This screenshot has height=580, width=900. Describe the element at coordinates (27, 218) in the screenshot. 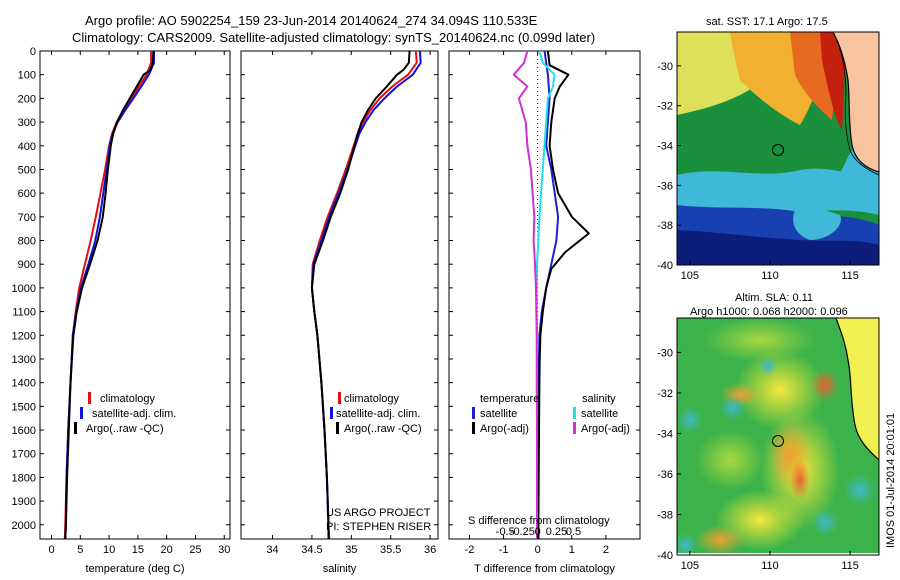

I see `y-tick-label: 700` at that location.